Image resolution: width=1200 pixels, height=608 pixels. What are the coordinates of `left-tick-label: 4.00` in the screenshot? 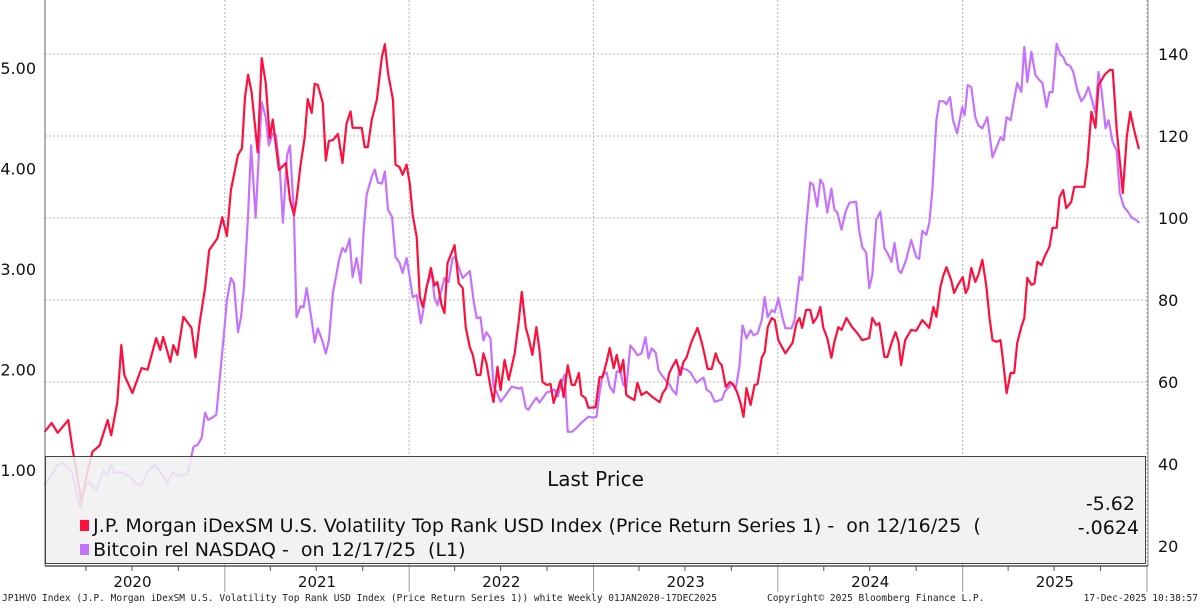 It's located at (18, 169).